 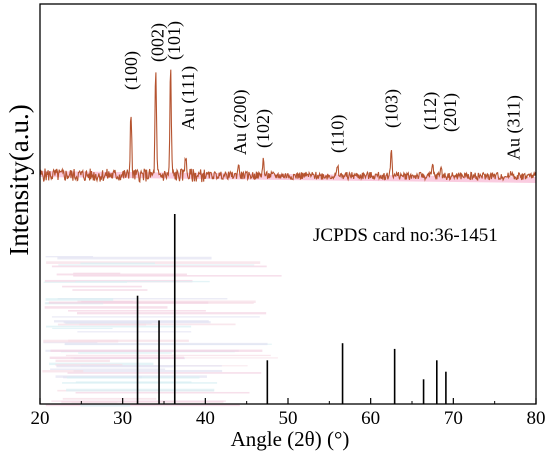 I want to click on peak-label: (102), so click(x=263, y=128).